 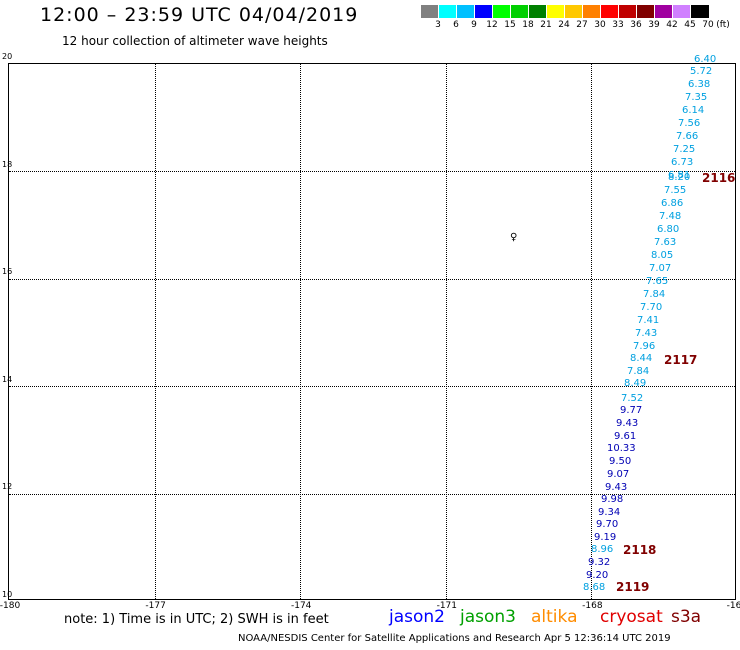 I want to click on wave-height-label: 7.70, so click(x=651, y=307).